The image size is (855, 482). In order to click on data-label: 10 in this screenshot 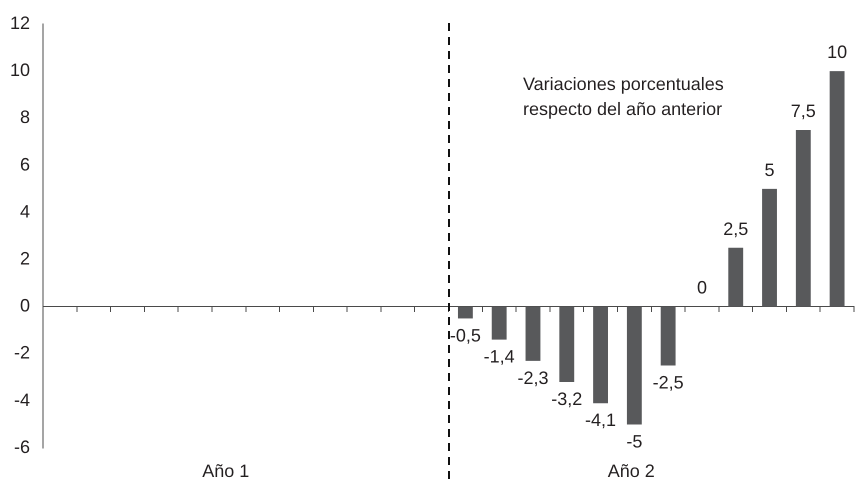, I will do `click(837, 52)`.